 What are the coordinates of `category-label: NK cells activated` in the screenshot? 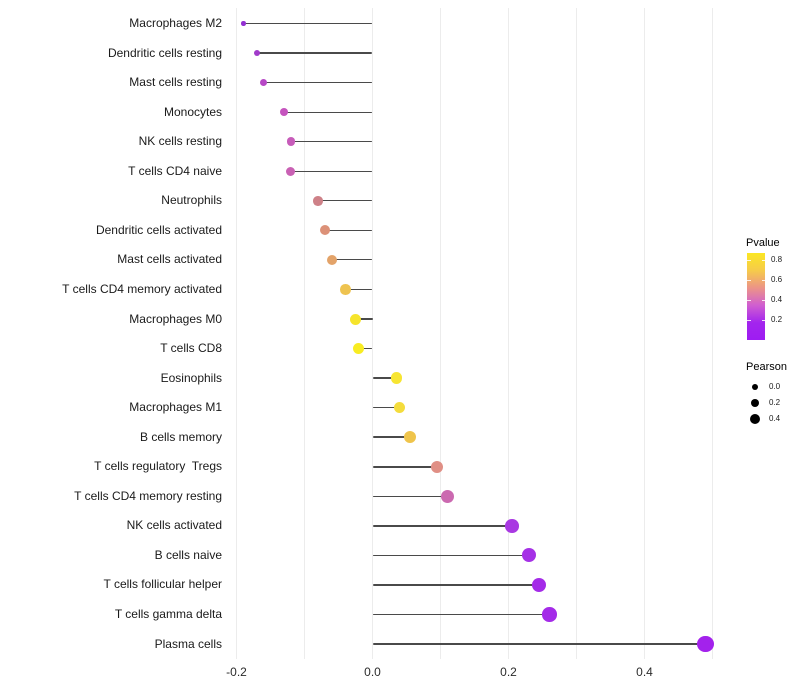 It's located at (174, 525).